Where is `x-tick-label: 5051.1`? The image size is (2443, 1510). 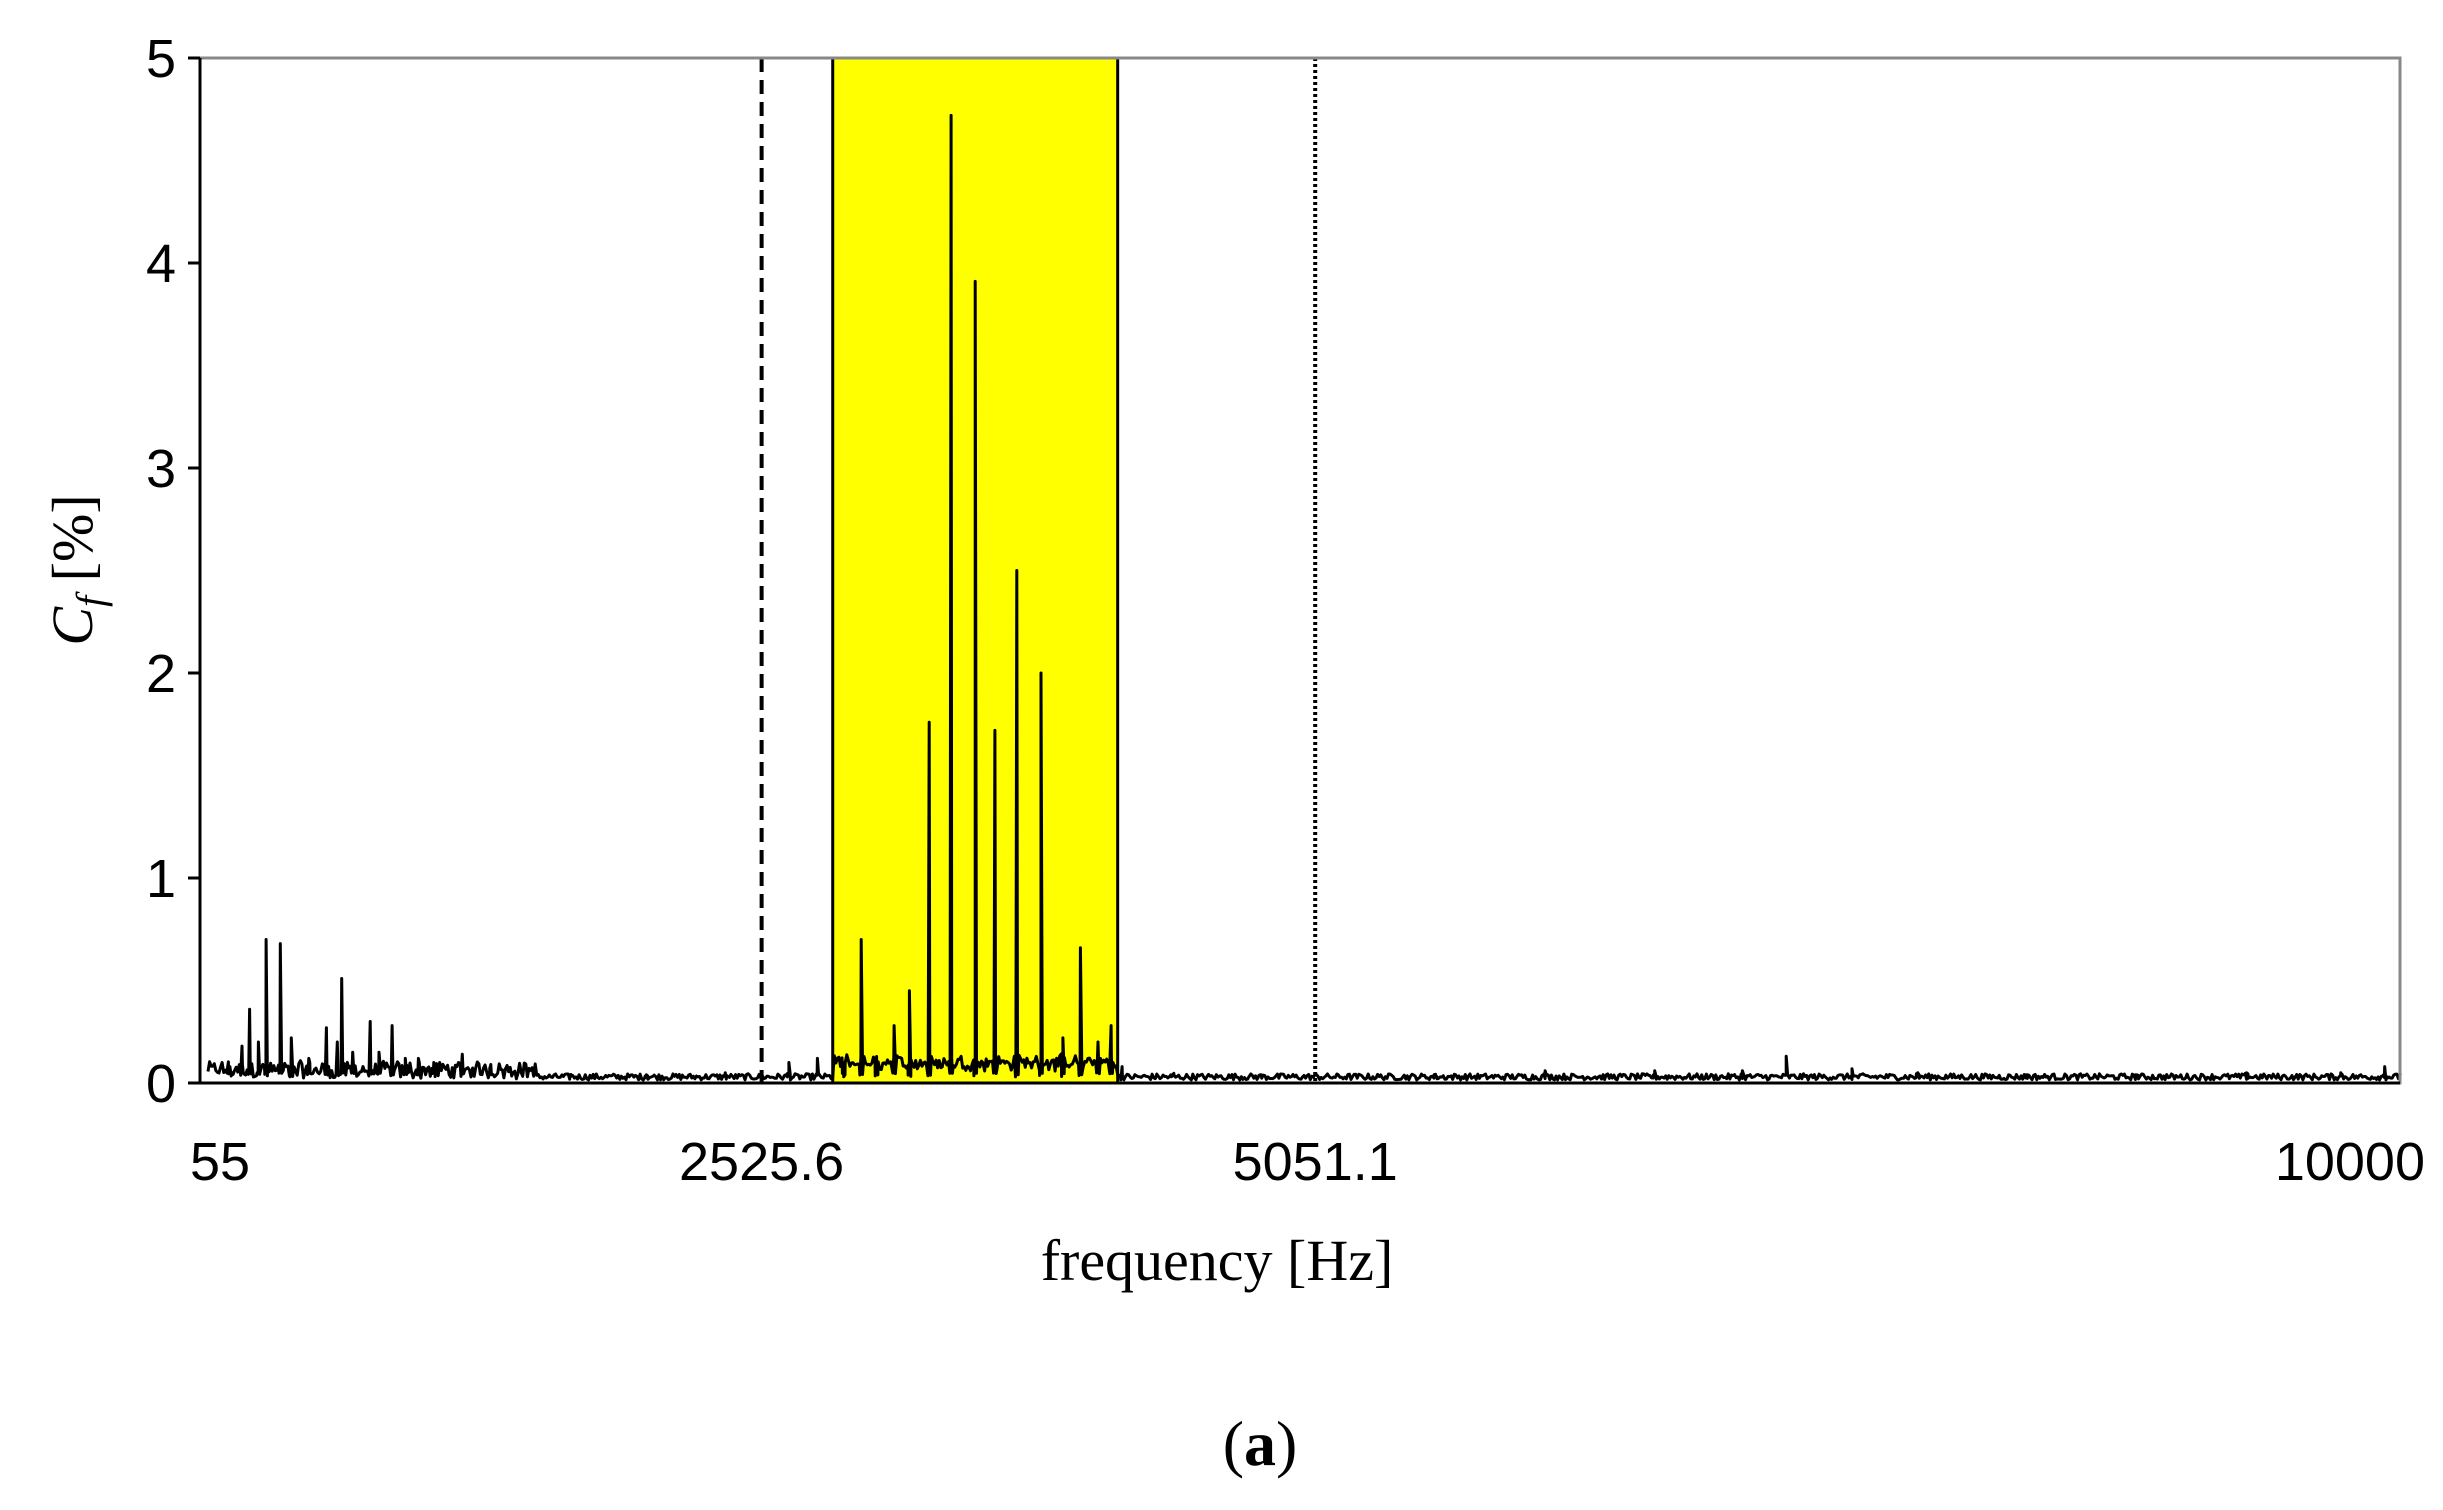
x-tick-label: 5051.1 is located at coordinates (1315, 1162).